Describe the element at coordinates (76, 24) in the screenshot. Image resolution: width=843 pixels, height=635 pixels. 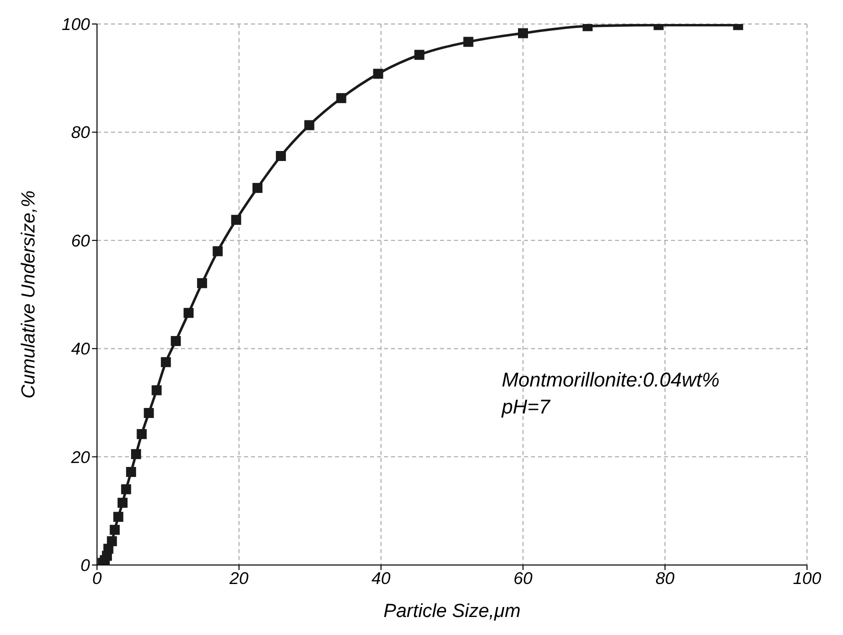
I see `y-tick-label: 100` at that location.